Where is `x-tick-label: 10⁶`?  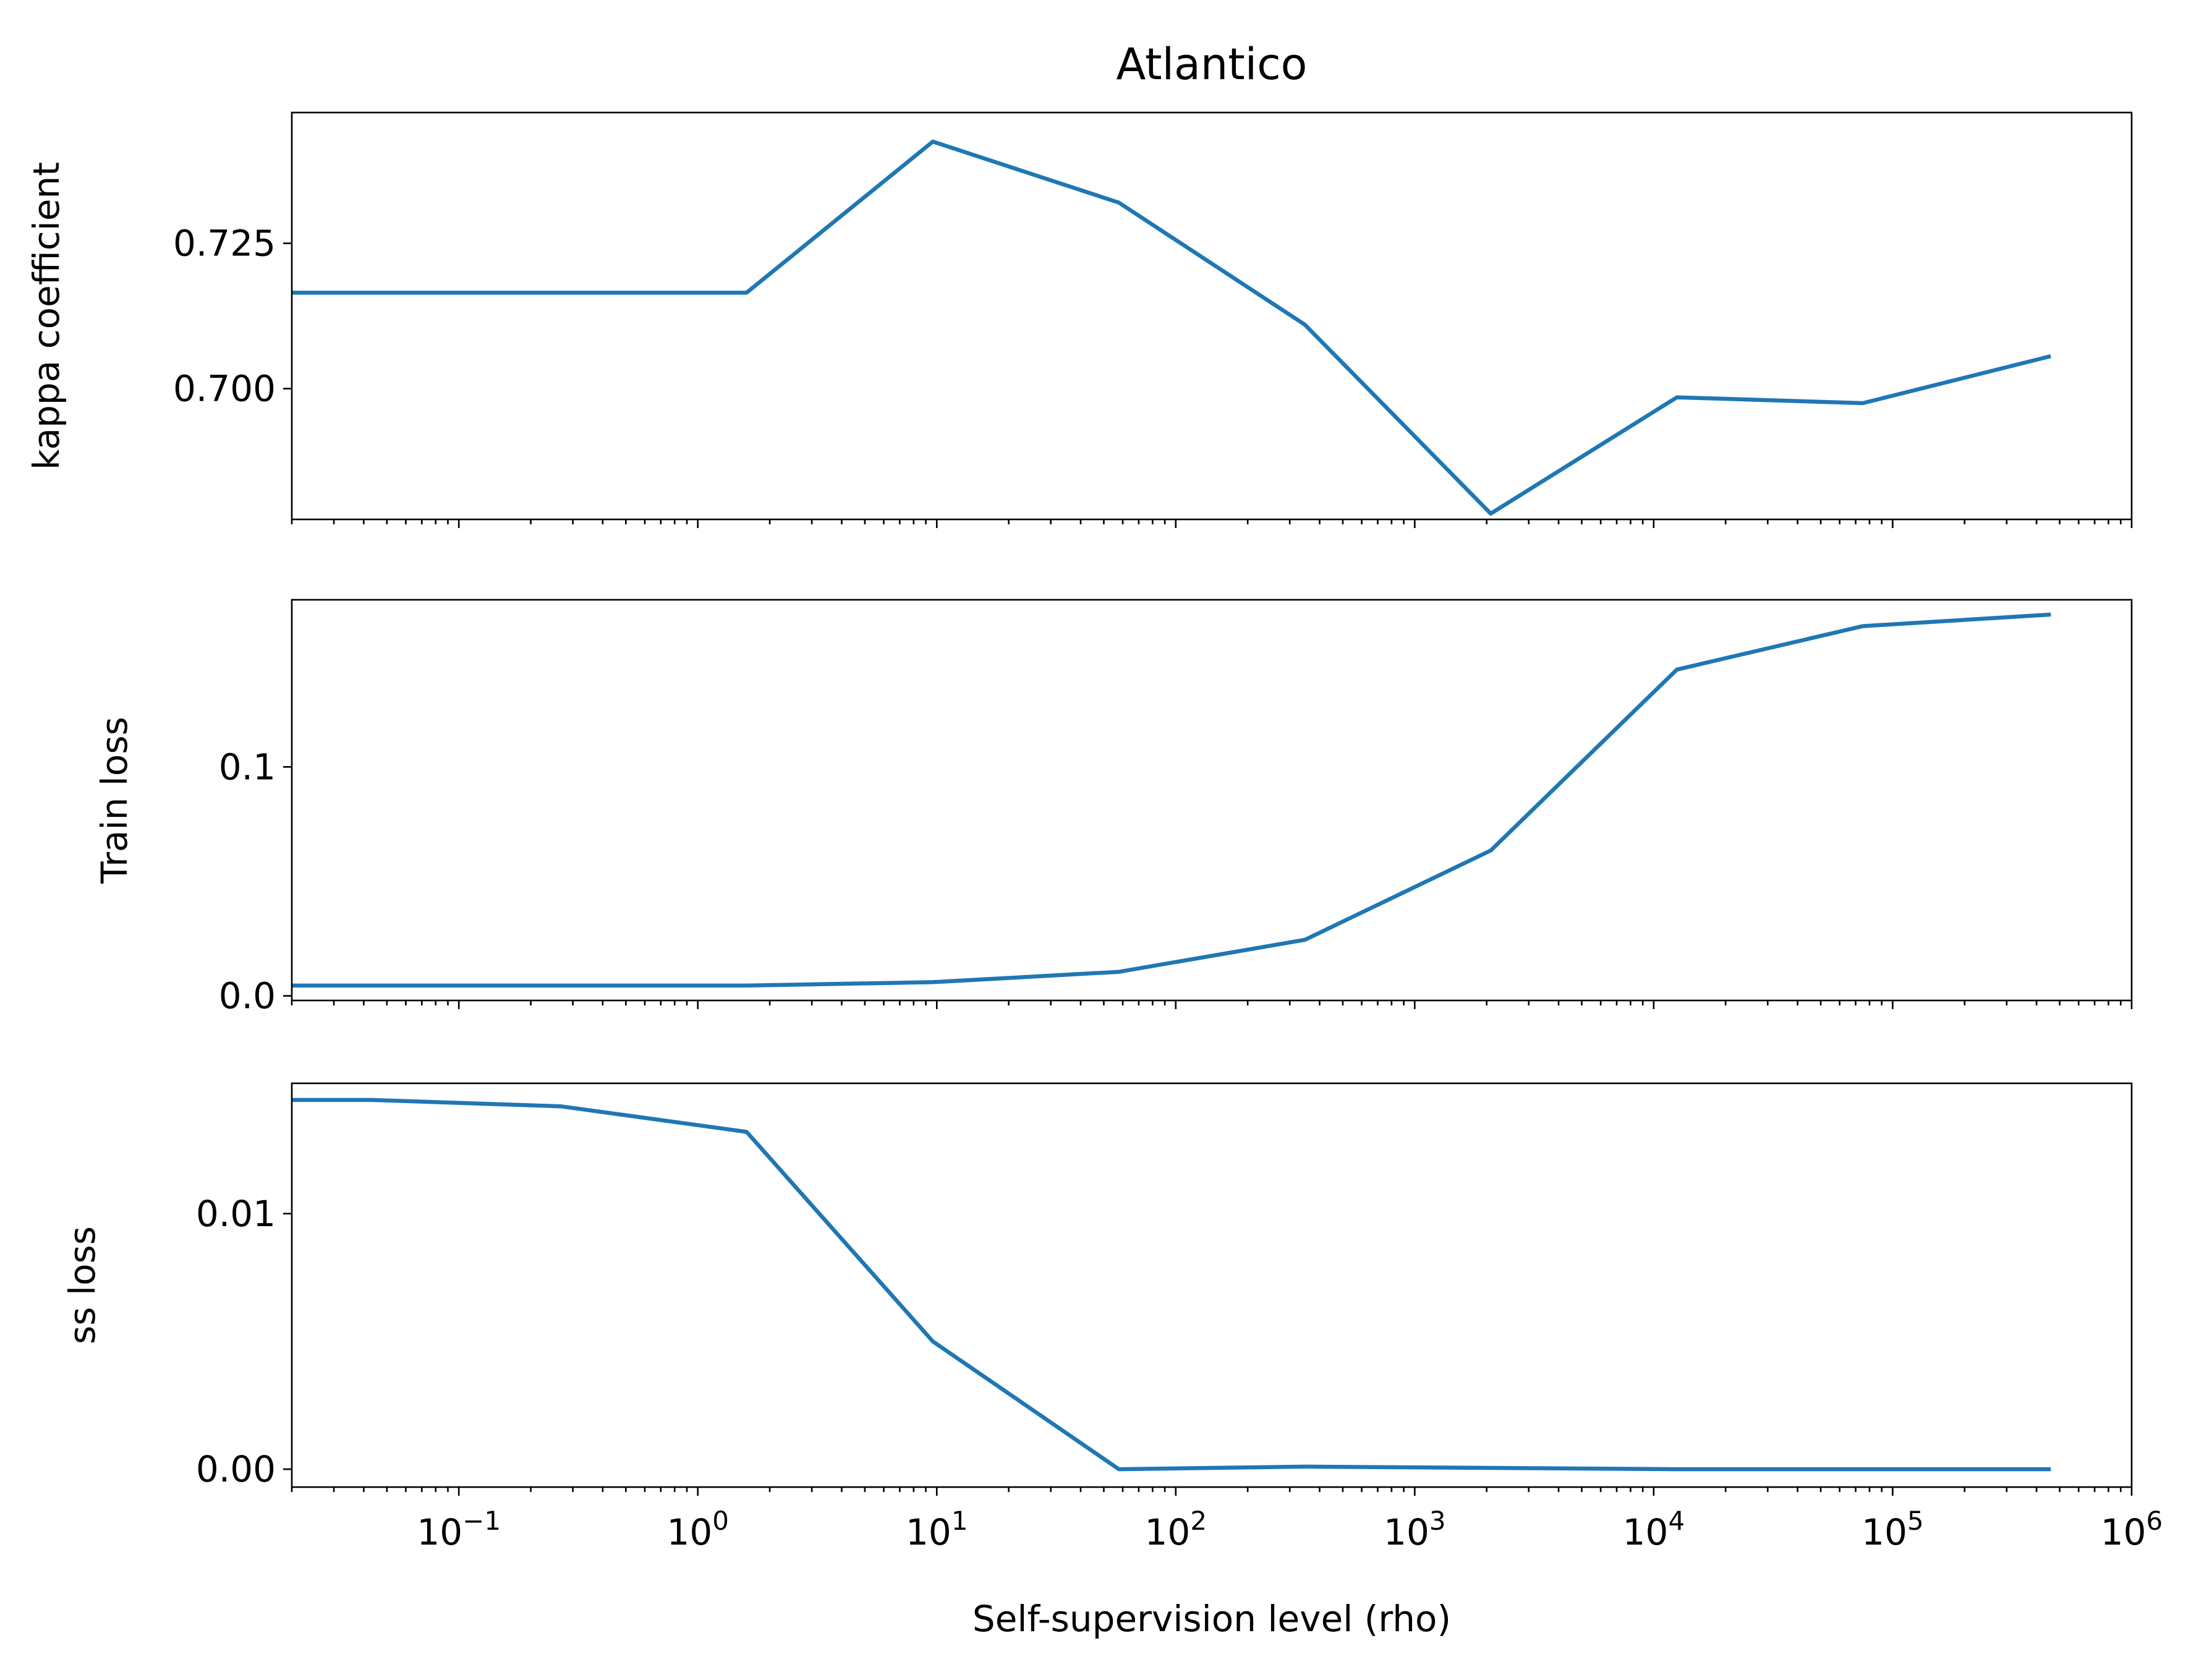
x-tick-label: 10⁶ is located at coordinates (2132, 1529).